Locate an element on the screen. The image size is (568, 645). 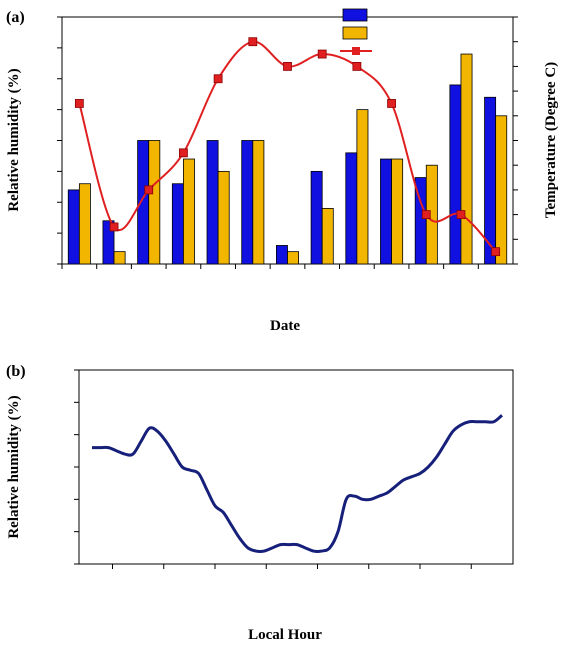
legend-a is located at coordinates (356, 31).